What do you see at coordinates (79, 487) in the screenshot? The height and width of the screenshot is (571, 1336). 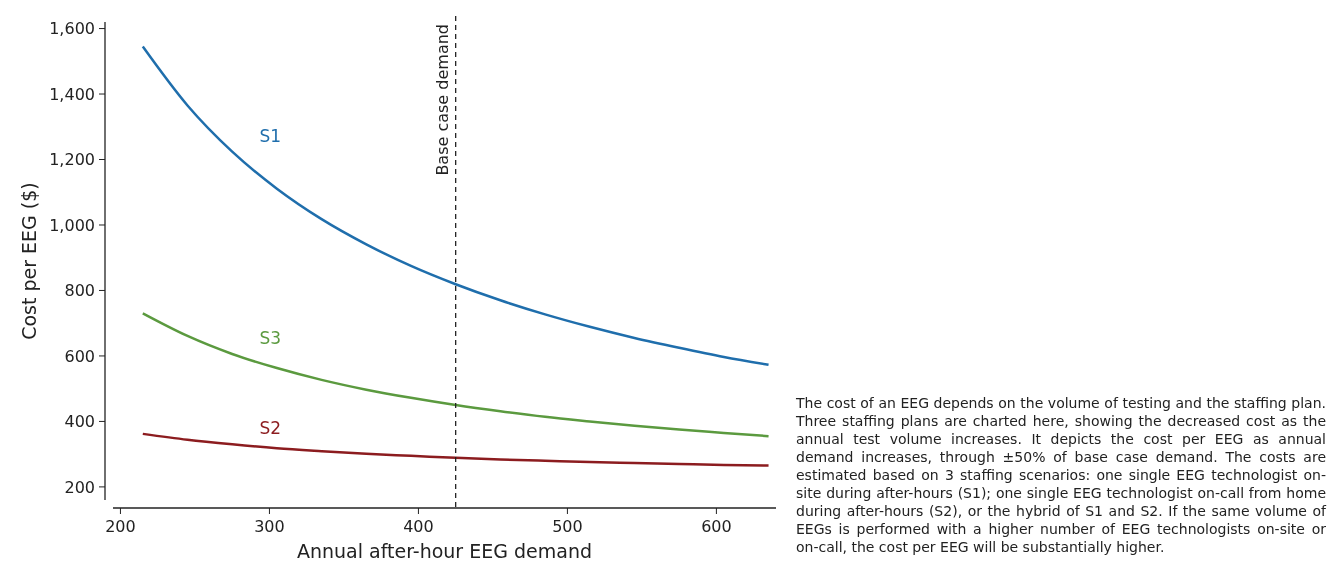 I see `y-tick-label: 200` at bounding box center [79, 487].